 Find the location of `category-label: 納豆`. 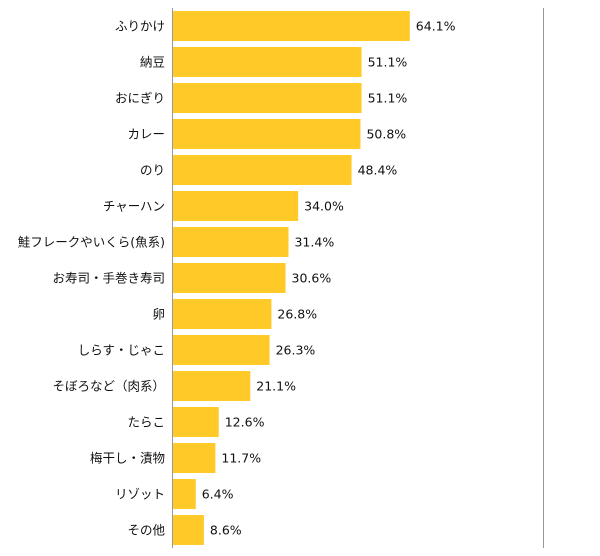

category-label: 納豆 is located at coordinates (152, 62).